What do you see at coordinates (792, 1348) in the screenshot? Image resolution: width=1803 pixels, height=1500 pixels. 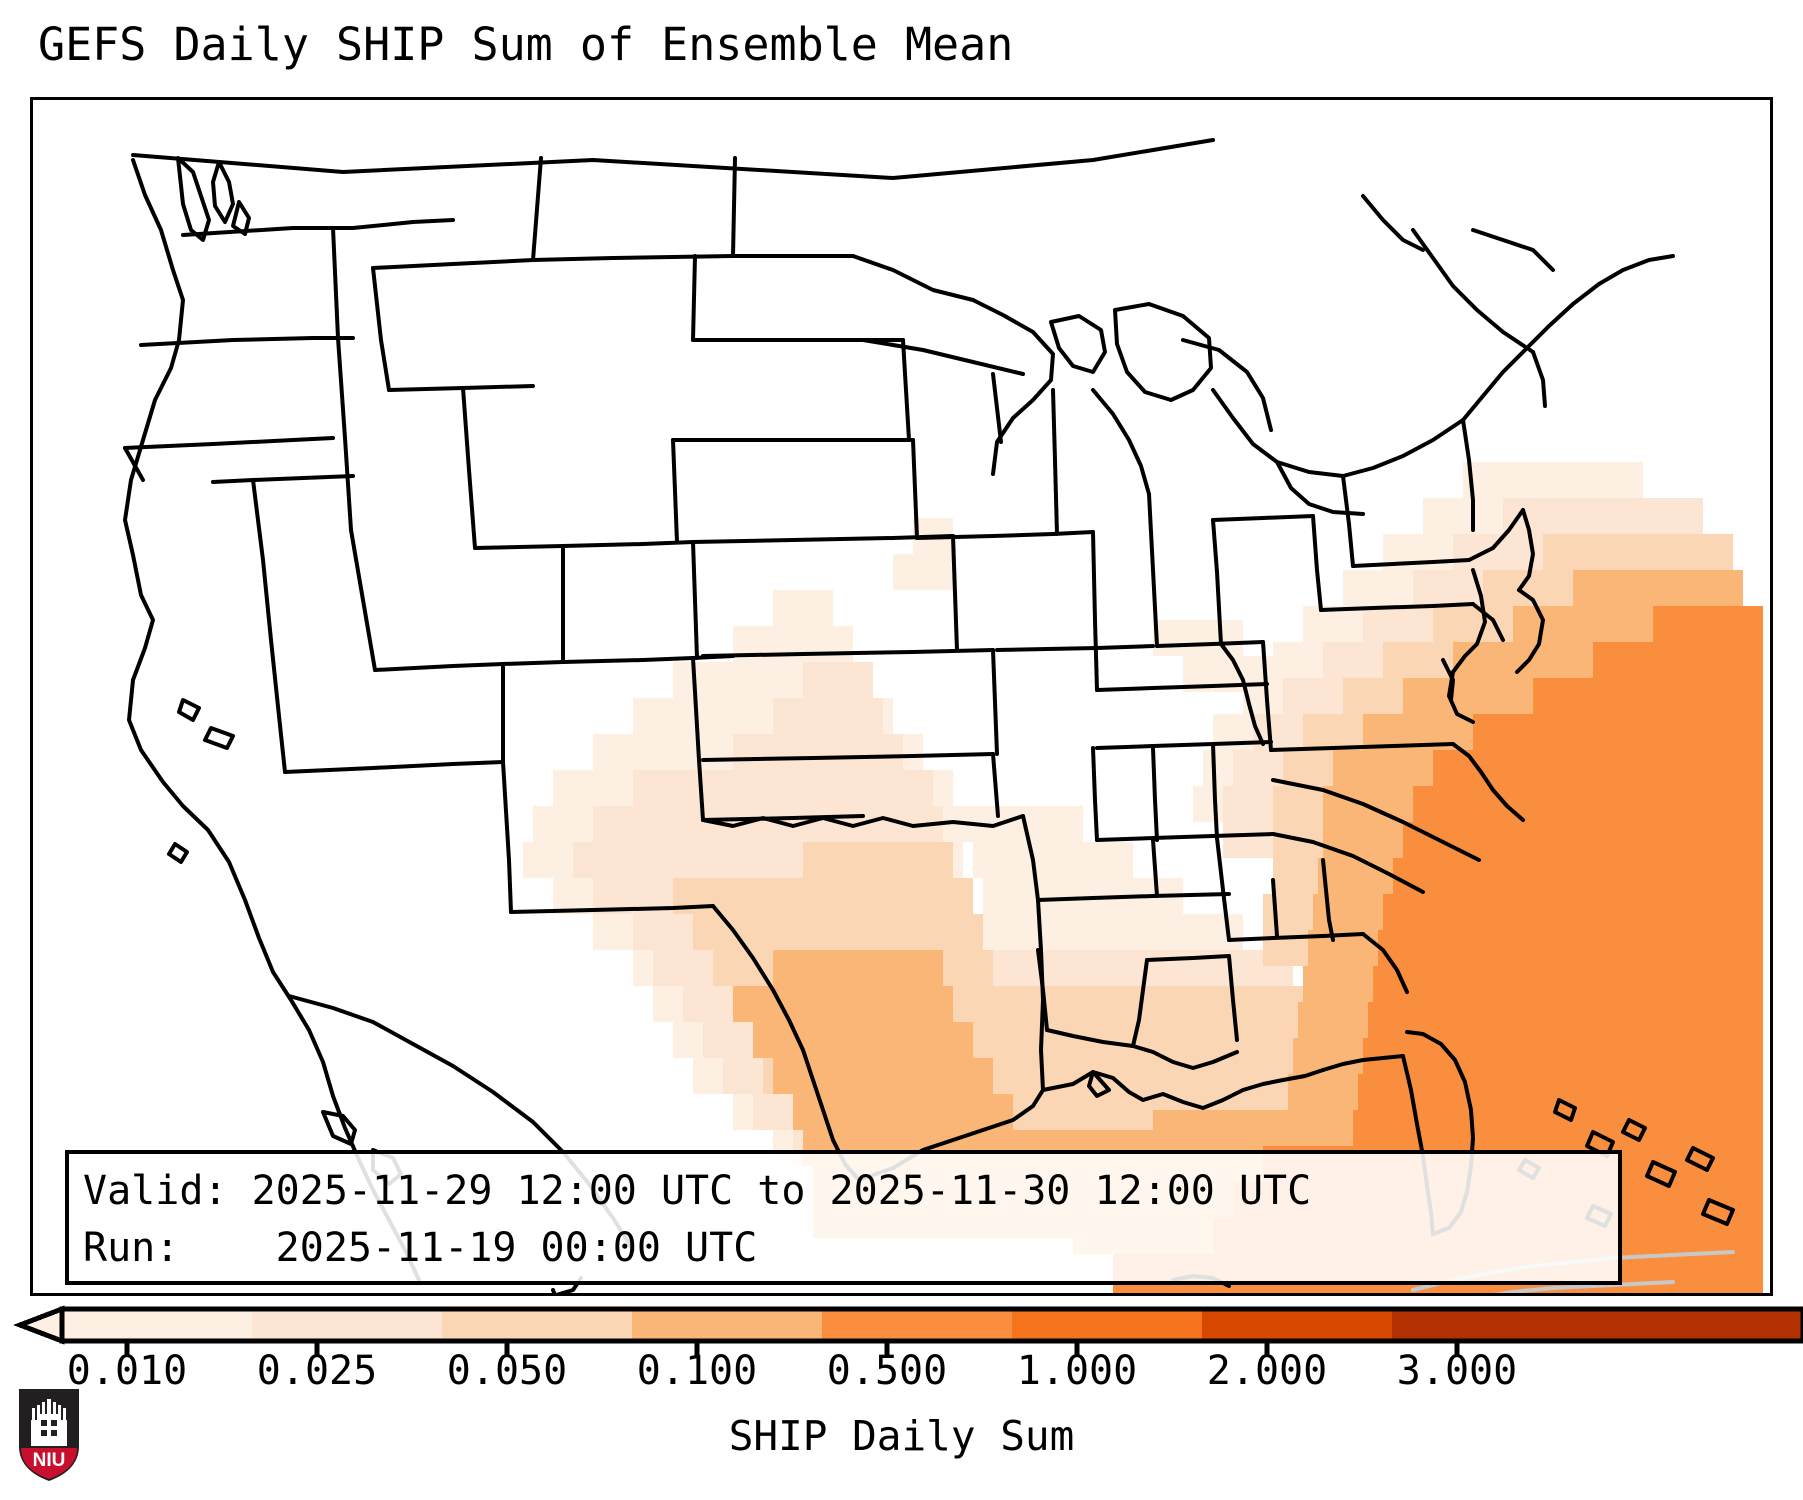 I see `colorbar-ticks` at bounding box center [792, 1348].